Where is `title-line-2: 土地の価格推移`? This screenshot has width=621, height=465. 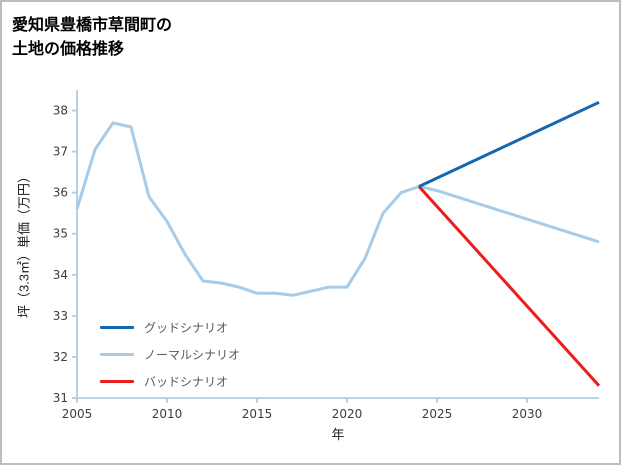
title-line-2: 土地の価格推移 is located at coordinates (68, 49).